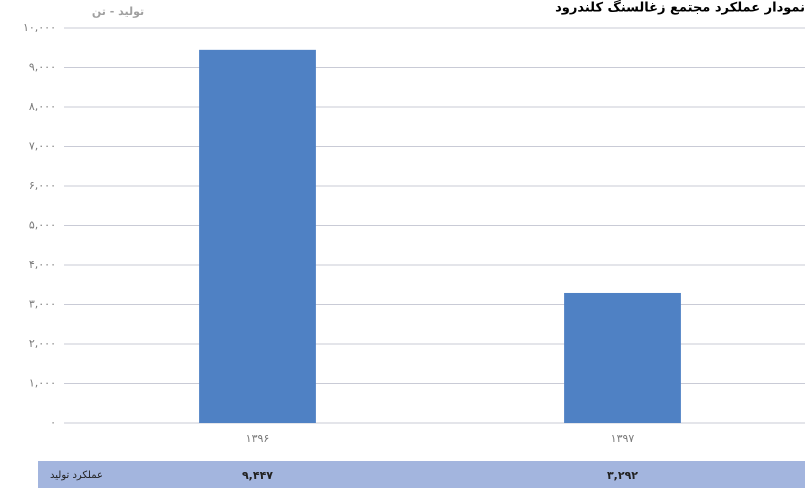 The image size is (811, 488). What do you see at coordinates (258, 438) in the screenshot?
I see `x-tick-label: ۱۳۹۶` at bounding box center [258, 438].